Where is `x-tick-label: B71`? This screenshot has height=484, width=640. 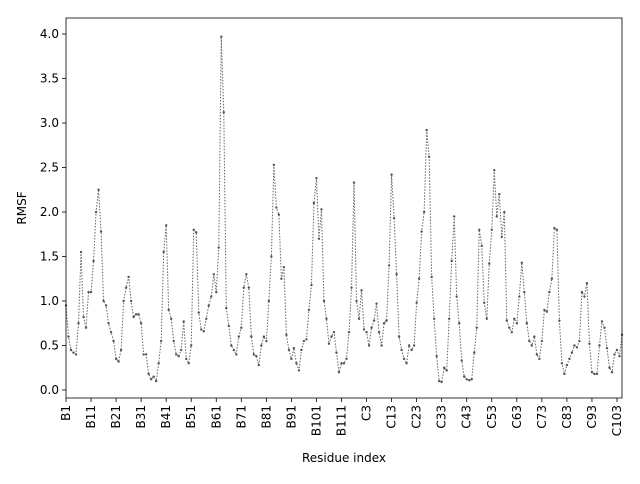 x-tick-label: B71 is located at coordinates (241, 417).